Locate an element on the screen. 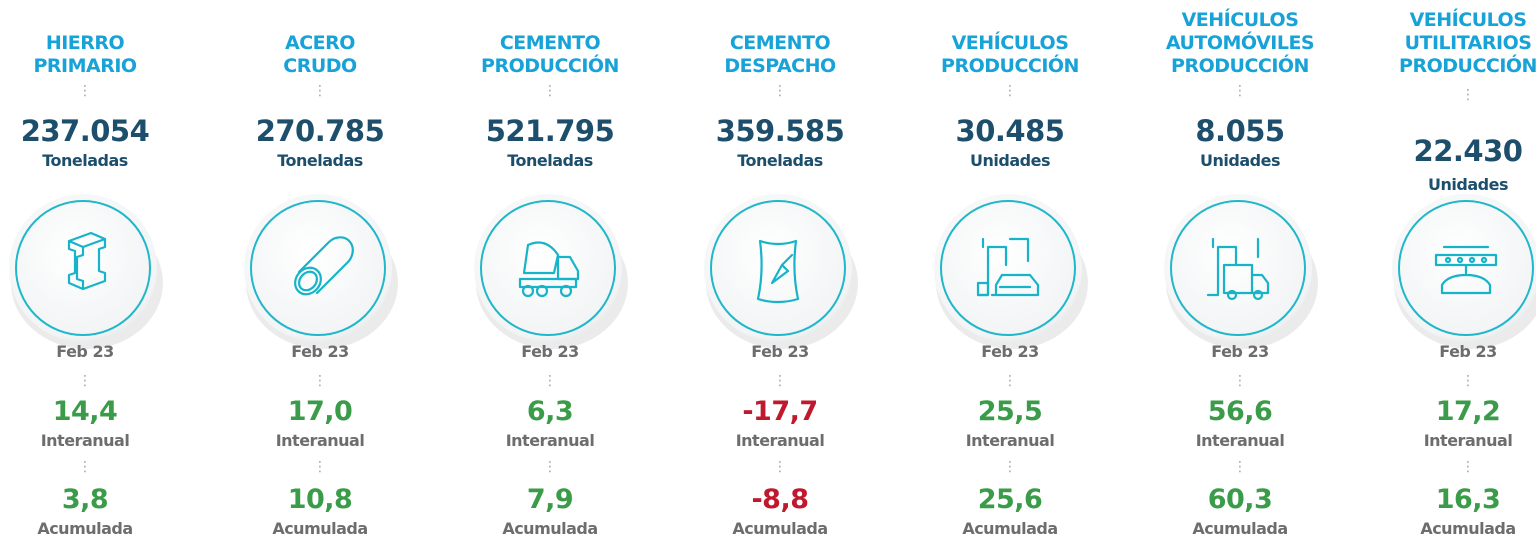  acumulada-value: 25,6 is located at coordinates (1010, 499).